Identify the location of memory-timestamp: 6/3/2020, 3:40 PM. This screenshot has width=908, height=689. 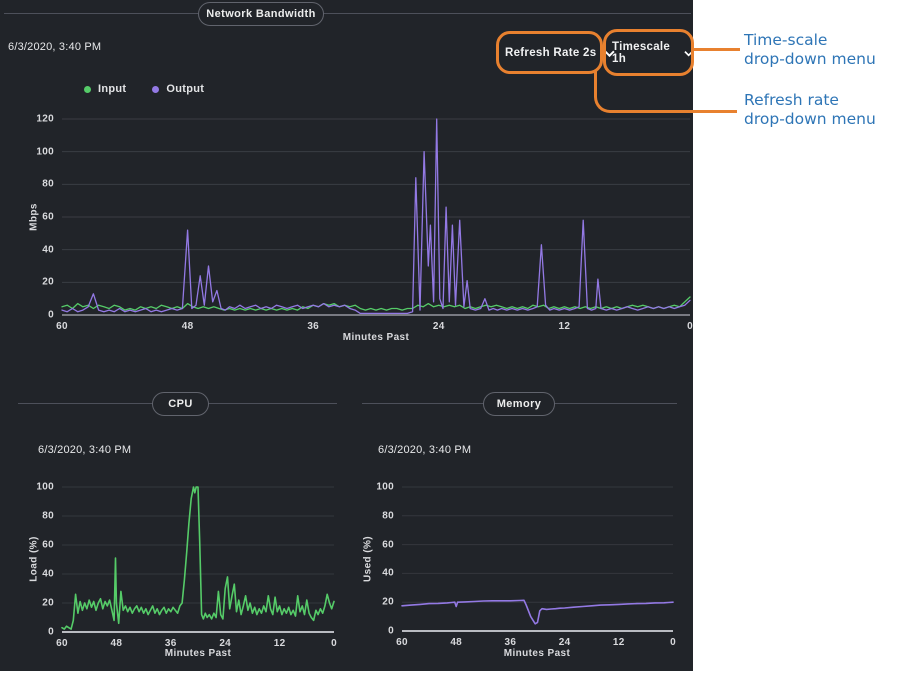
(425, 450).